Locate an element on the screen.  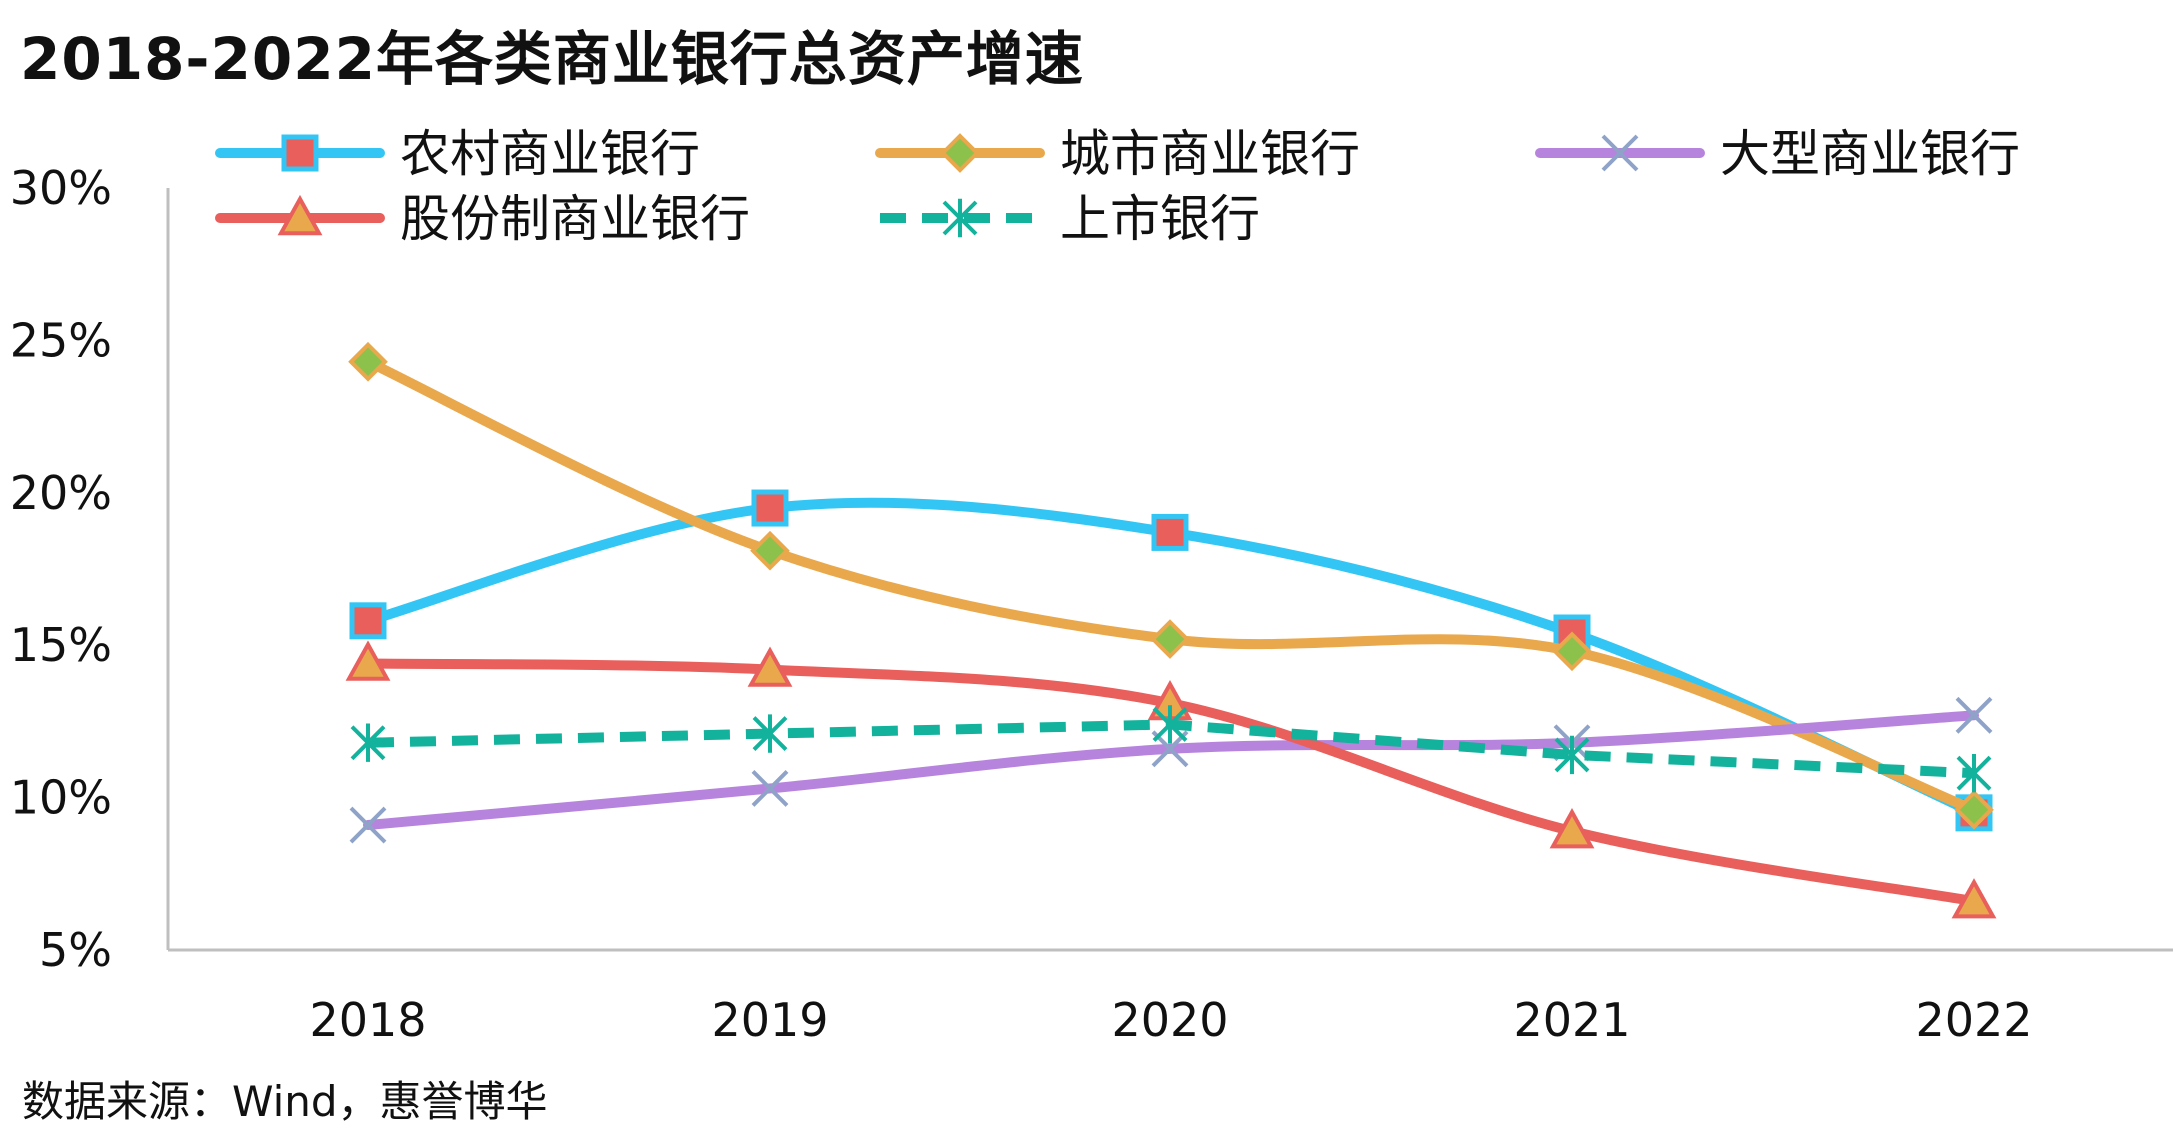
x-tick-label: 2022 is located at coordinates (1973, 1020).